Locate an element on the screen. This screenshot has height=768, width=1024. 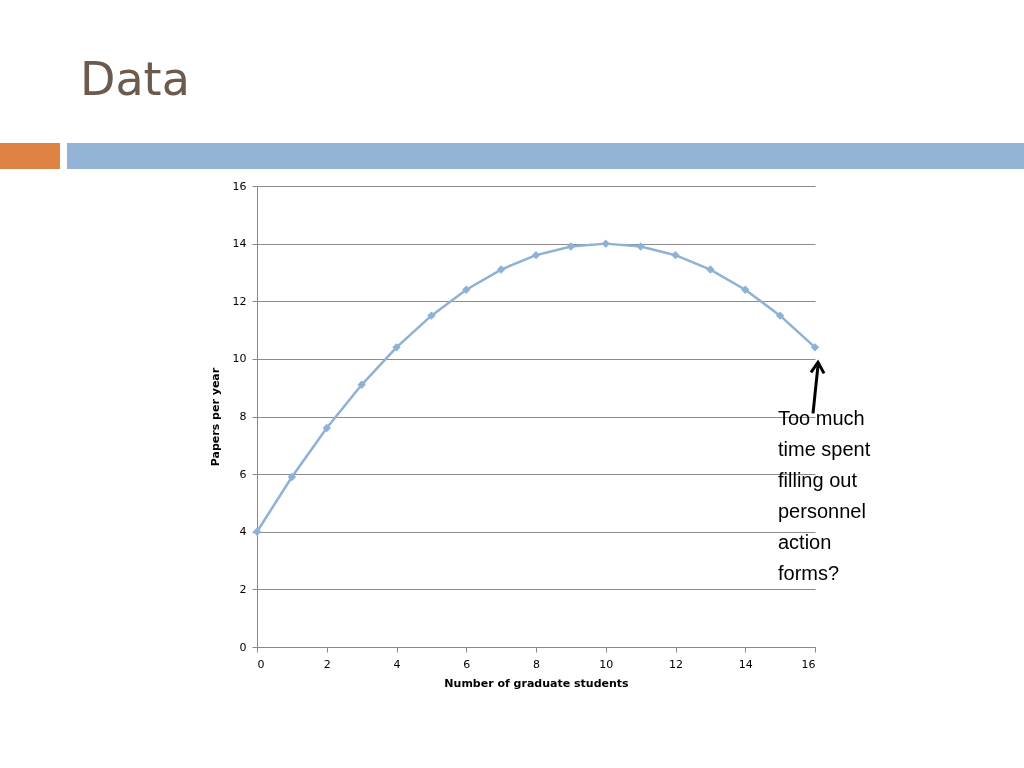
y-tick-label: 16 is located at coordinates (239, 186).